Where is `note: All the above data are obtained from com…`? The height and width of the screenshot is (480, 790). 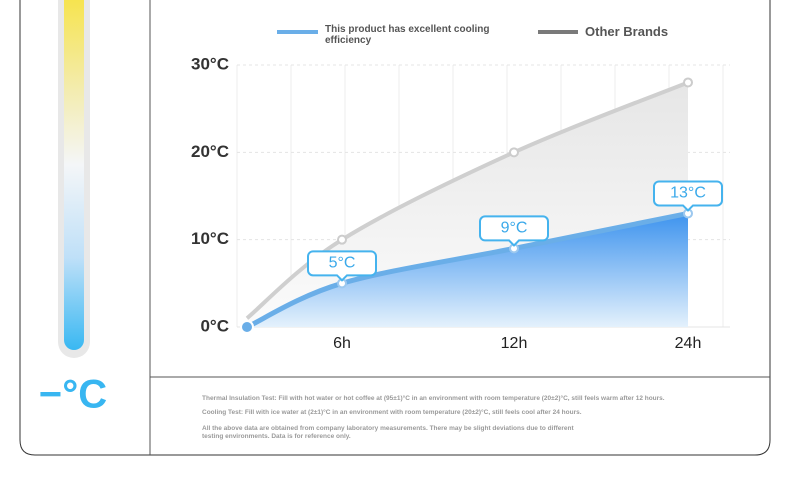 note: All the above data are obtained from com… is located at coordinates (388, 432).